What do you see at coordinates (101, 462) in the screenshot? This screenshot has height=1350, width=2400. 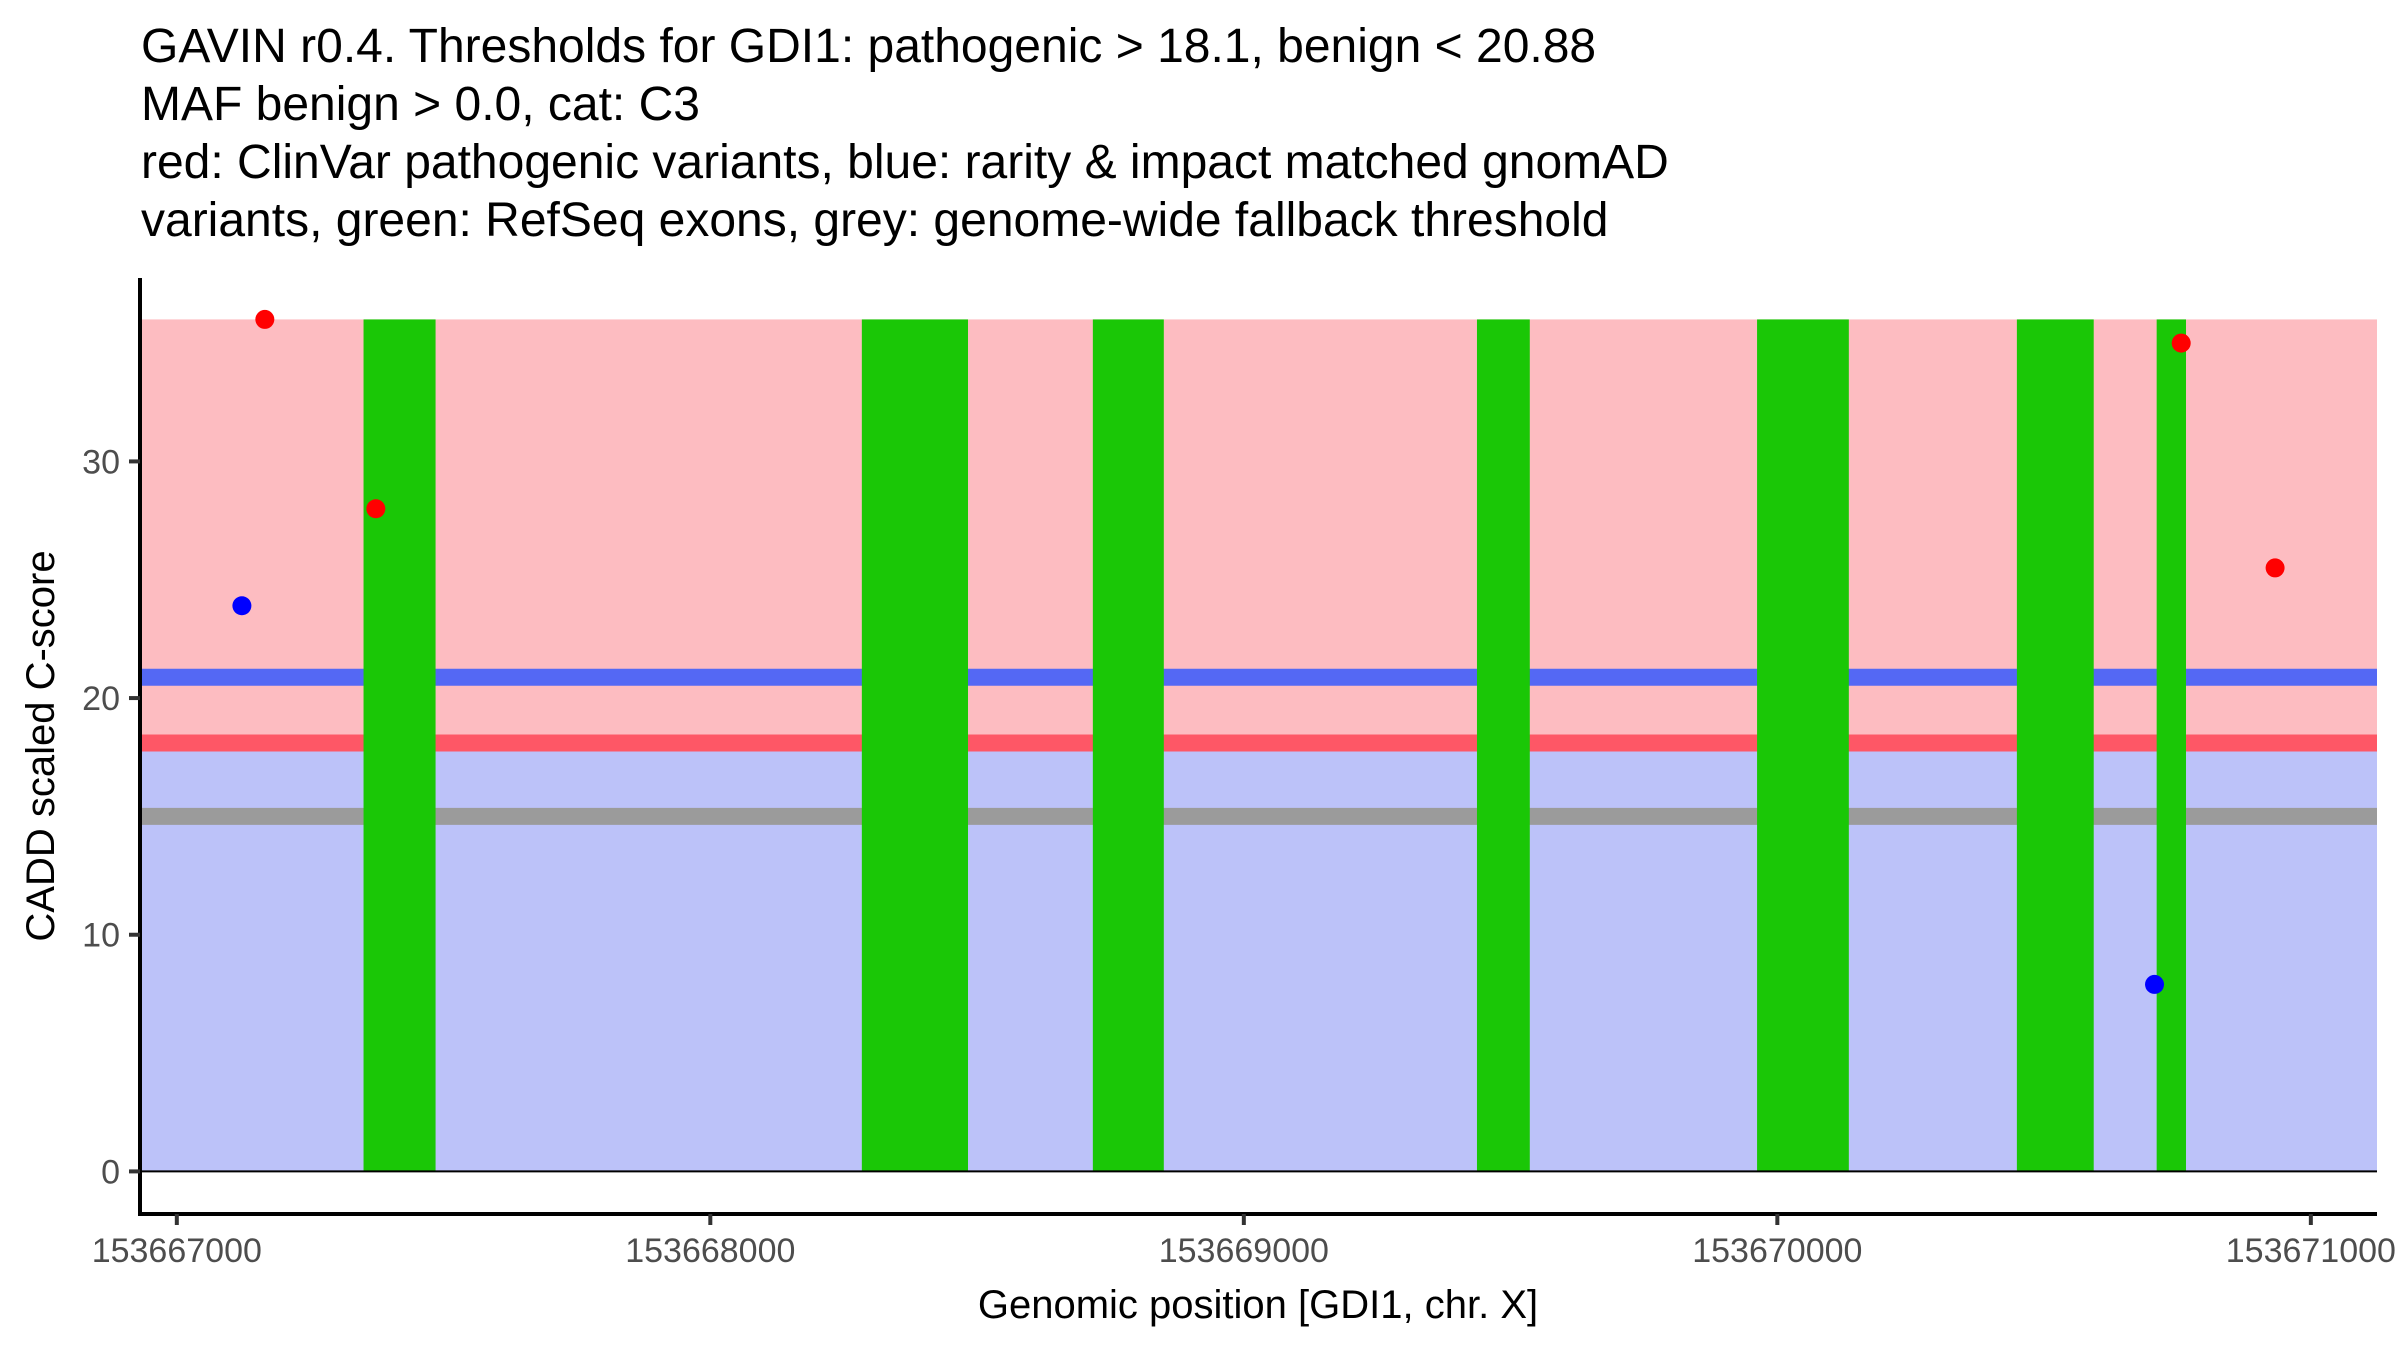 I see `y-tick-label: 30` at bounding box center [101, 462].